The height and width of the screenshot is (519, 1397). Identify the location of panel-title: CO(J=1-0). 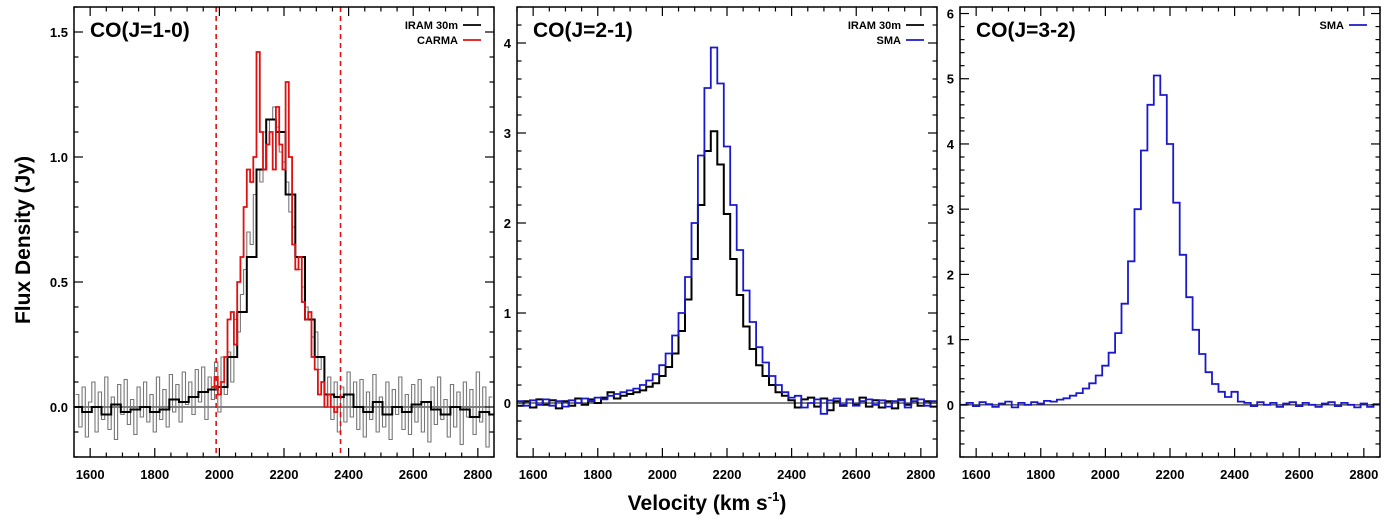
(140, 30).